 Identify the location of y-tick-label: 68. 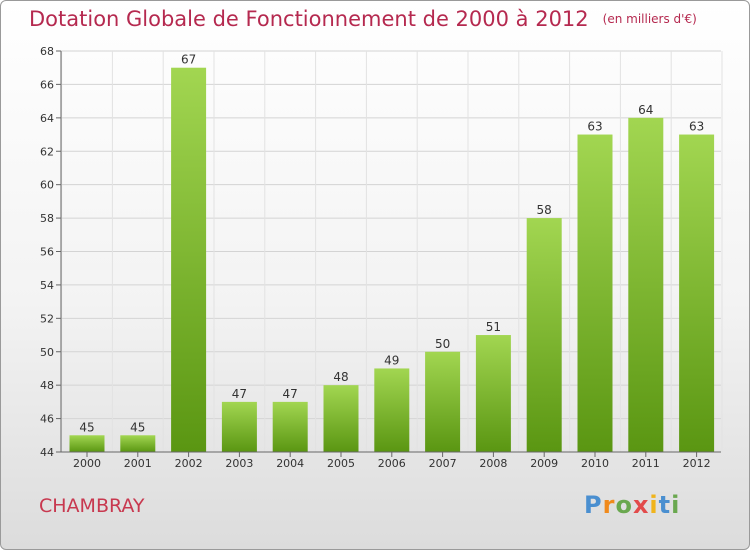
(47, 51).